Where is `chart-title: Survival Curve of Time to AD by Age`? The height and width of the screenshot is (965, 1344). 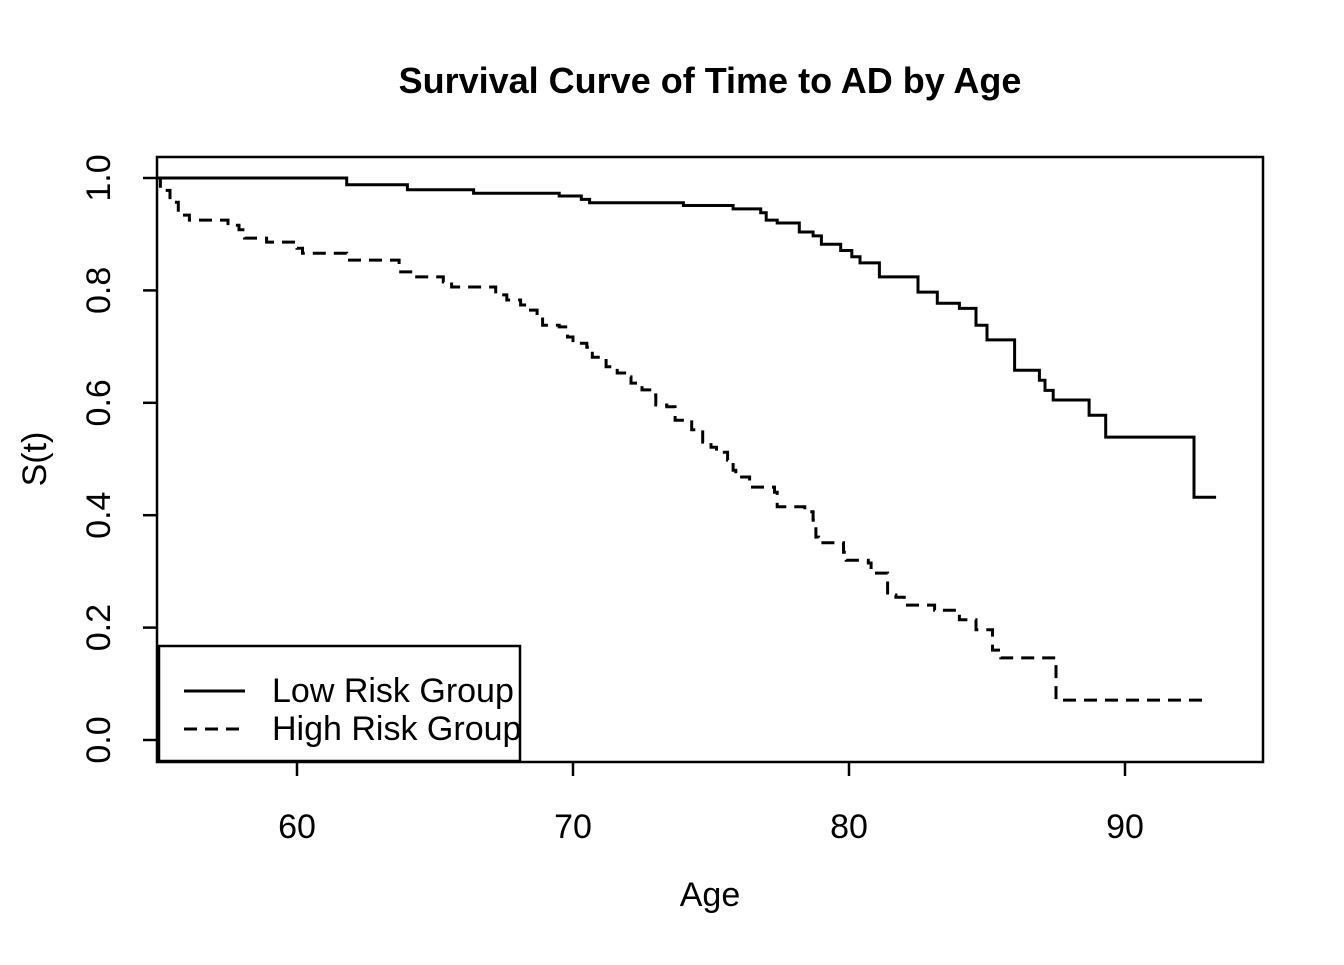 chart-title: Survival Curve of Time to AD by Age is located at coordinates (710, 80).